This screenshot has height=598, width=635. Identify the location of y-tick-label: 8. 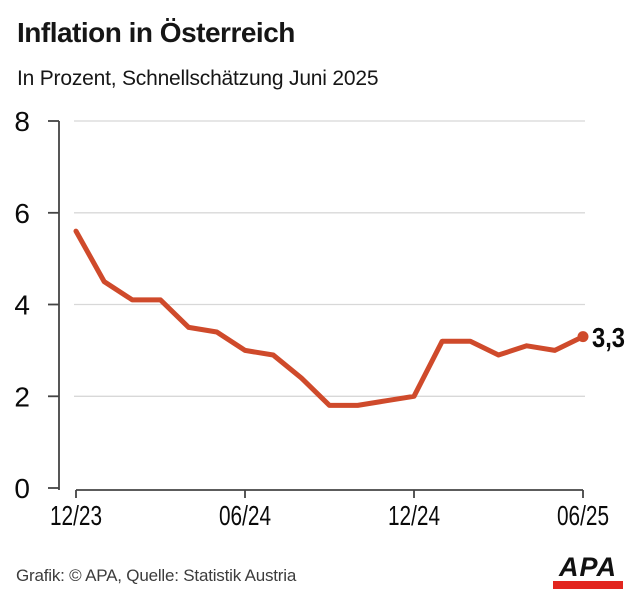
(22, 121).